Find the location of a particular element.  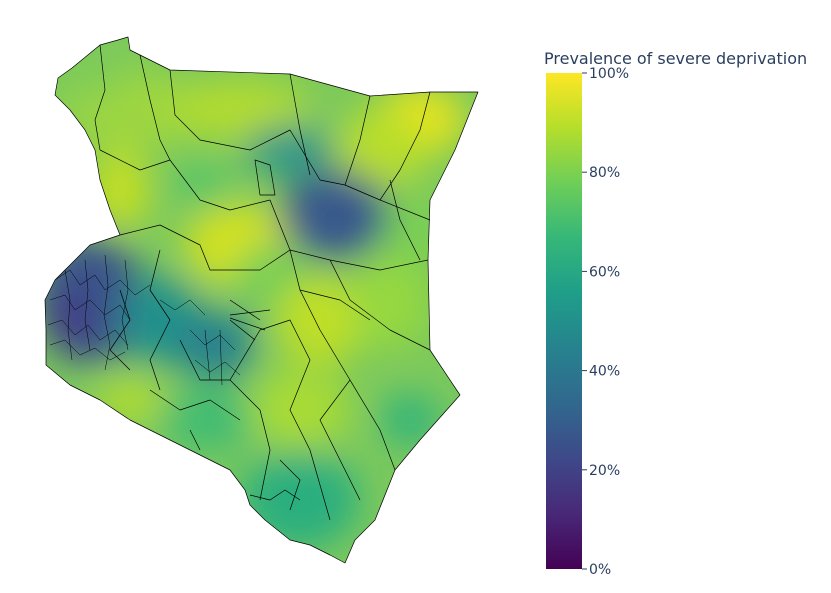

western-dense-boundaries is located at coordinates (144, 320).